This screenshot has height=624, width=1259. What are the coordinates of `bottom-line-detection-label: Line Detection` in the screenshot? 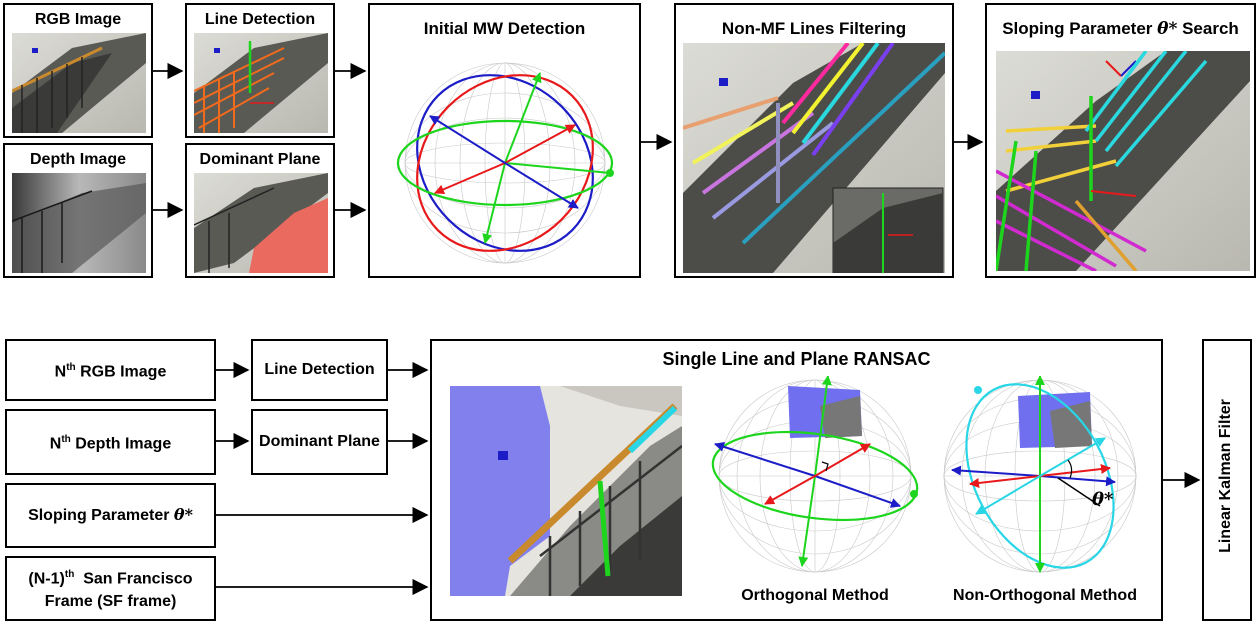 It's located at (319, 369).